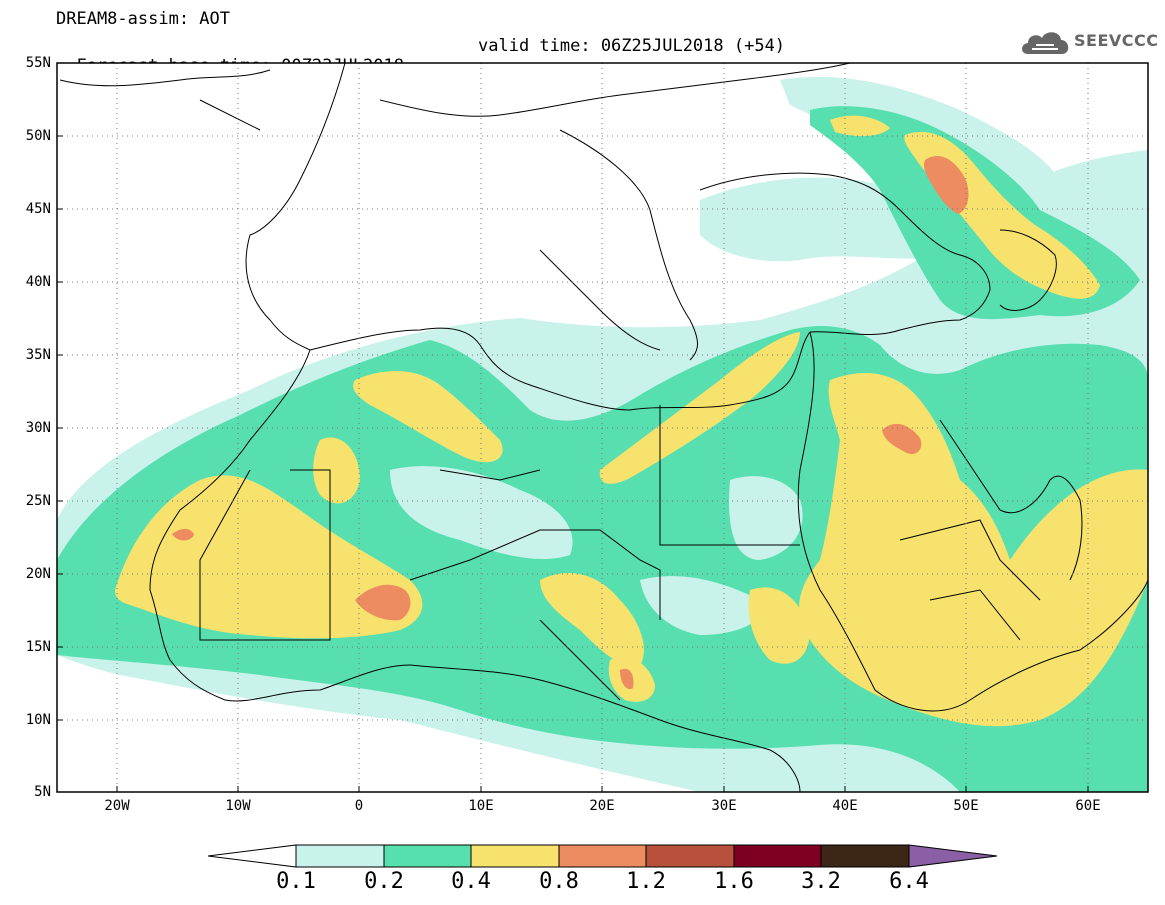  Describe the element at coordinates (117, 806) in the screenshot. I see `lon-label: 20W` at that location.